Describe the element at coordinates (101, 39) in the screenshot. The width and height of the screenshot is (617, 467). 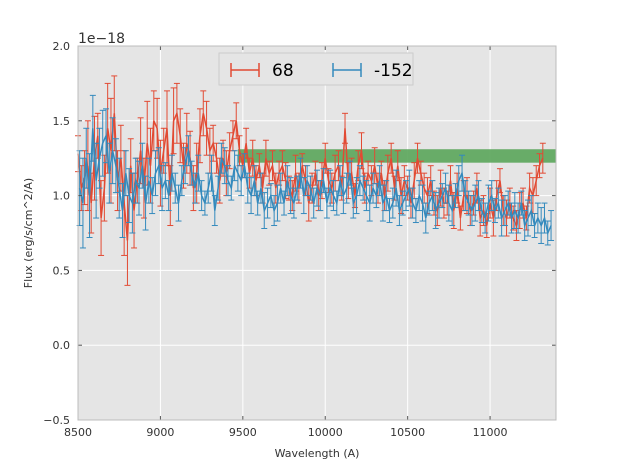
I see `y-offset-label: 1e−18` at that location.